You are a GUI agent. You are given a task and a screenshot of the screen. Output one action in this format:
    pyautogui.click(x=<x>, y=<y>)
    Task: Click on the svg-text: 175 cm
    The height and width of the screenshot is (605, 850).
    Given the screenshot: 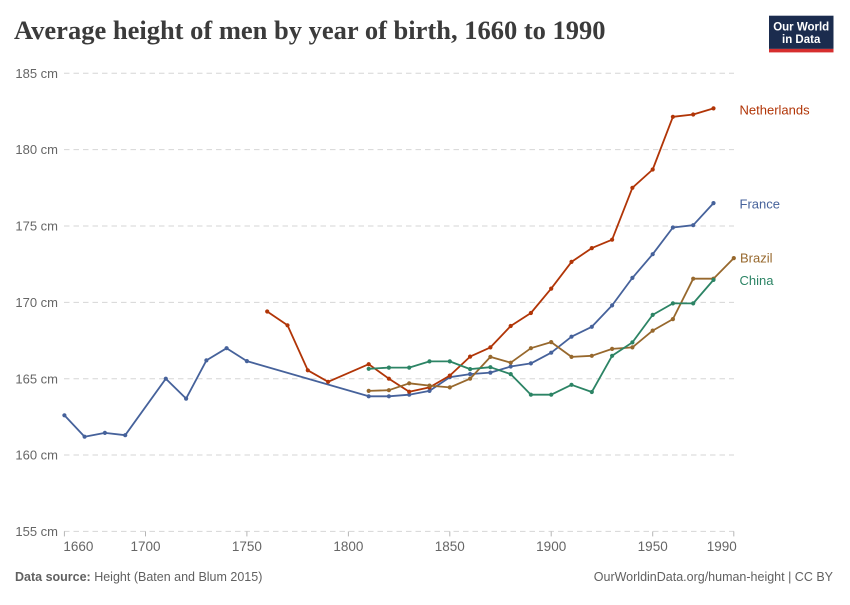 What is the action you would take?
    pyautogui.click(x=36, y=226)
    